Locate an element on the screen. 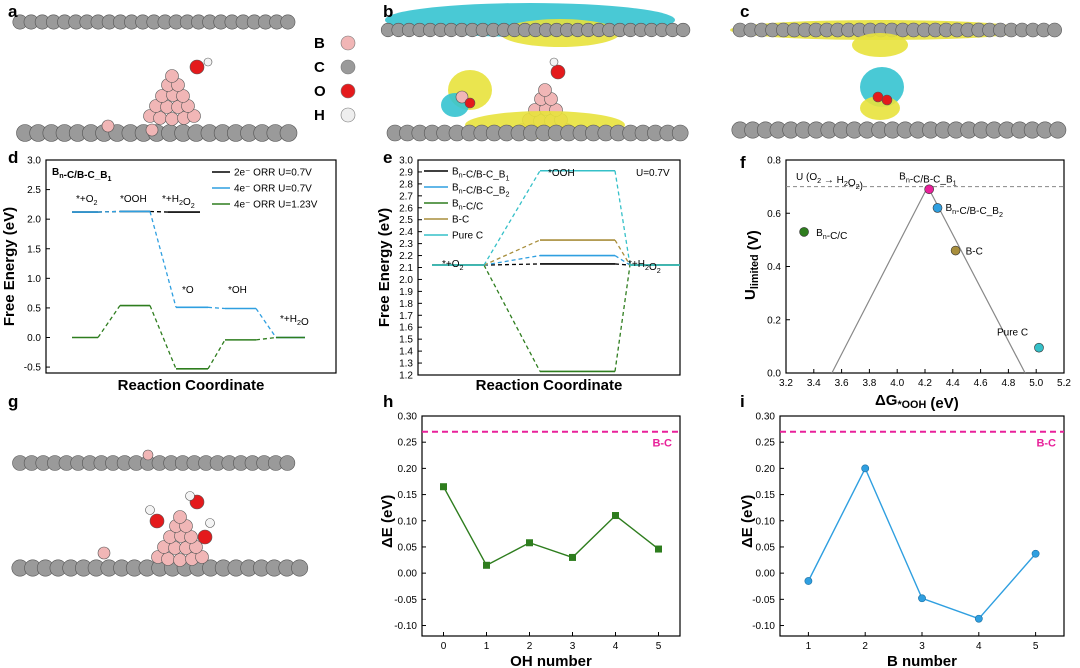 The width and height of the screenshot is (1080, 668). x-tick-label: 0 is located at coordinates (444, 646).